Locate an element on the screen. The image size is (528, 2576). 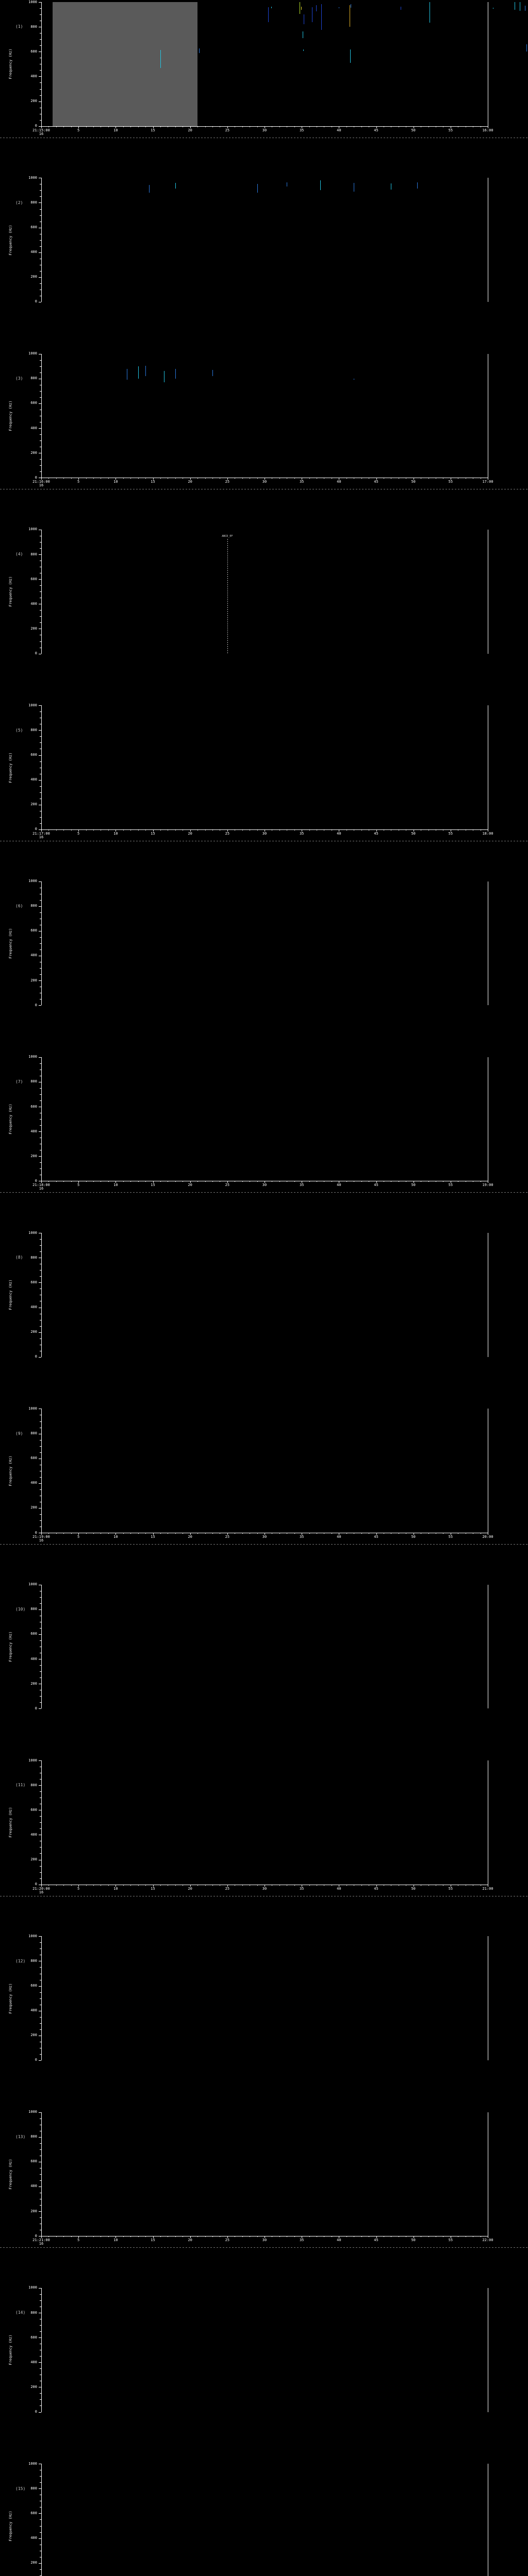
y-axis-title: Frequency (Hz) is located at coordinates (10, 1471).